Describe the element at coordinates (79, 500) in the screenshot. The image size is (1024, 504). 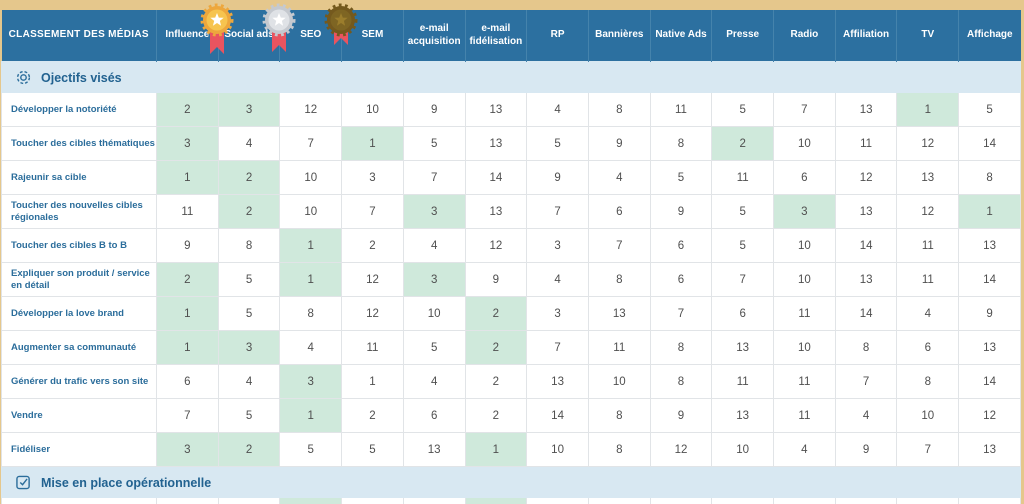
I see `row-label: Avoir un budget de départ faible` at that location.